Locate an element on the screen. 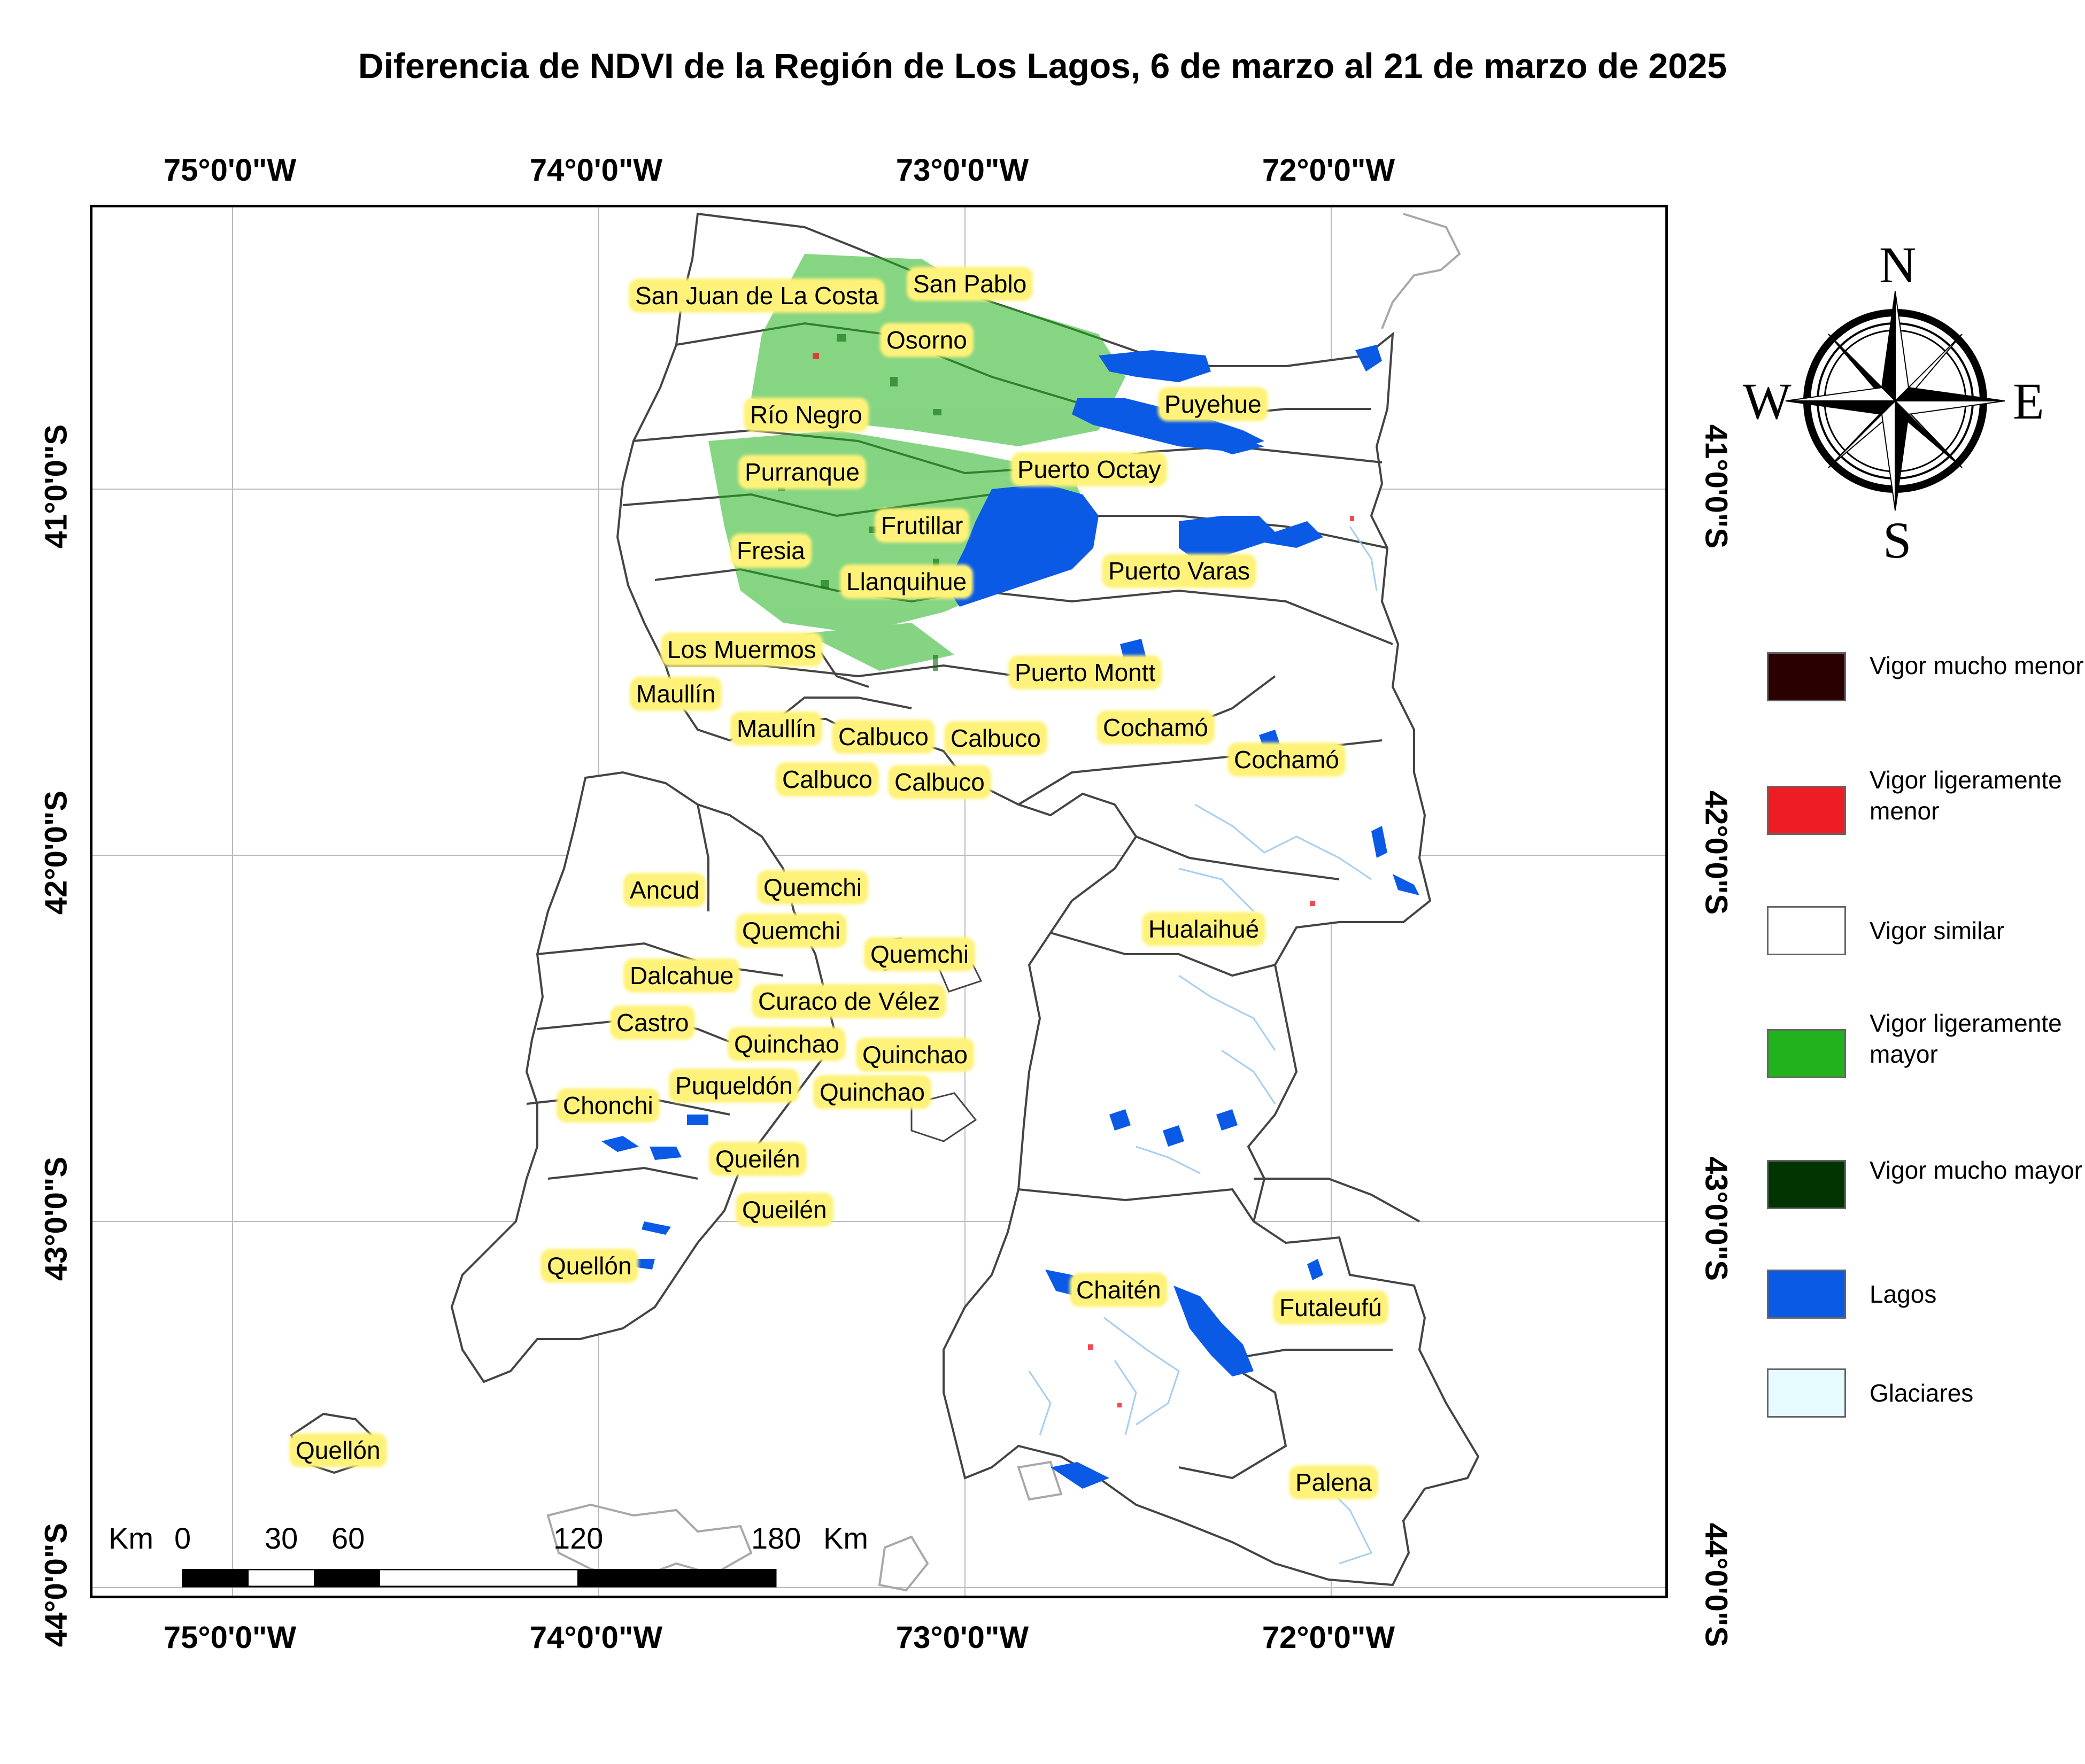 The image size is (2085, 1764). place-label: Futaleufú is located at coordinates (1330, 1307).